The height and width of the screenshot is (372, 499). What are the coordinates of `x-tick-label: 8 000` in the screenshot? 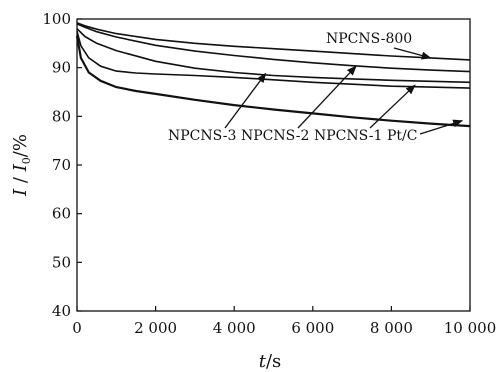 It's located at (391, 328).